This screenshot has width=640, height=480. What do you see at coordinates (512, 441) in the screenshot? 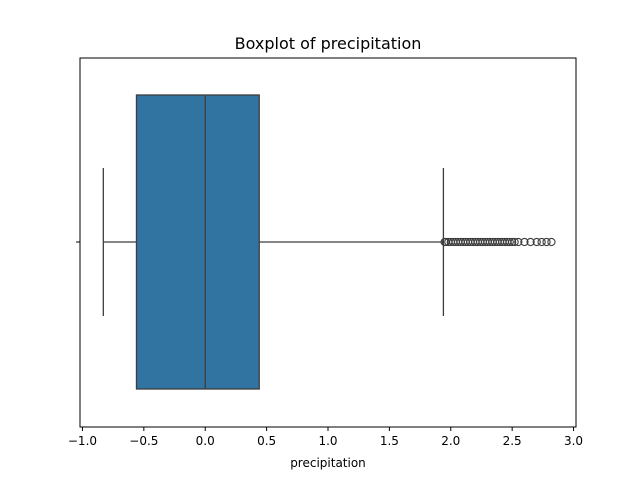
I see `x-tick-label: 2.5` at bounding box center [512, 441].